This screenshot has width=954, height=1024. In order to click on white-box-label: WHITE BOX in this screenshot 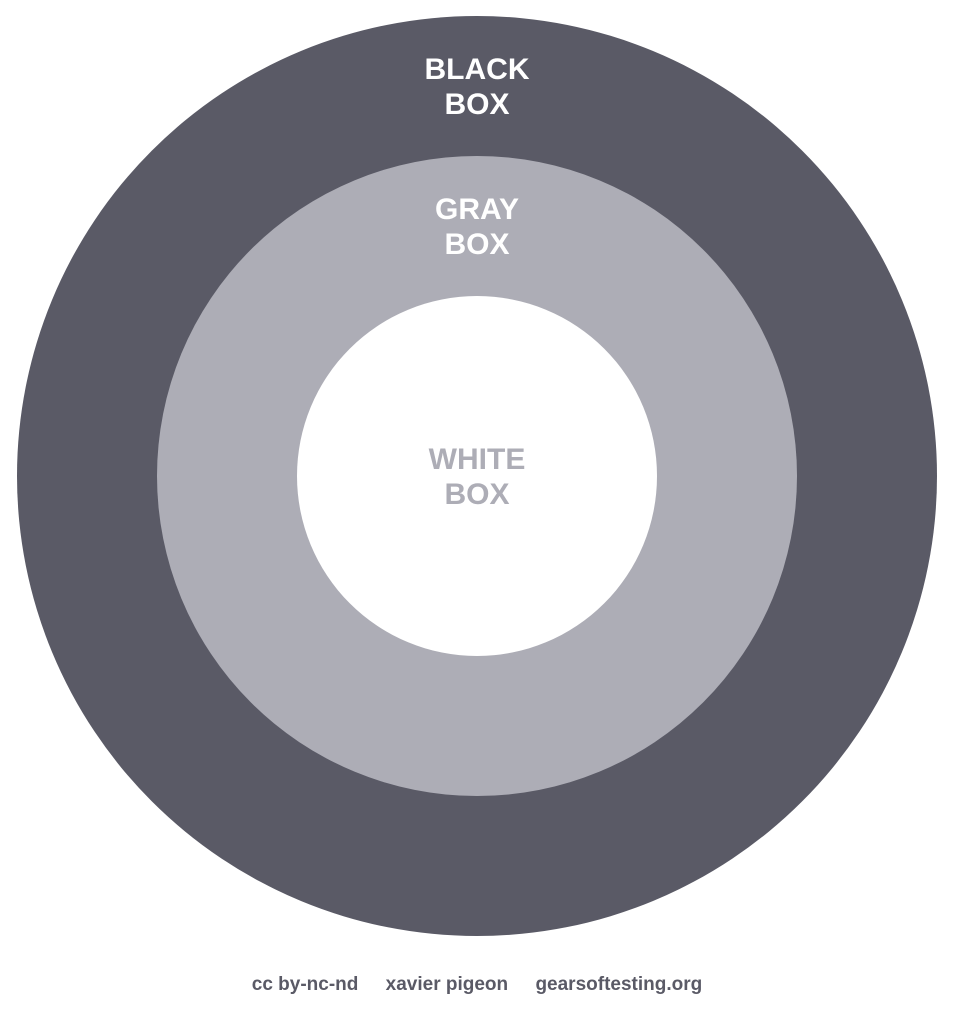, I will do `click(477, 477)`.